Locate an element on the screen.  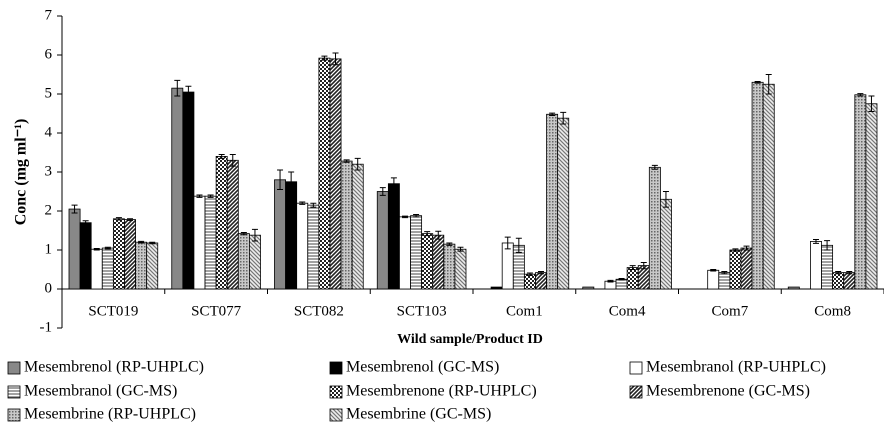
x-tick-label: Com4 is located at coordinates (627, 311).